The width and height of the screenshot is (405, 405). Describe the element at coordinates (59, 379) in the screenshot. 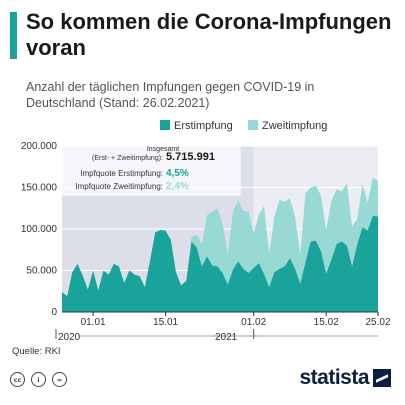

I see `no-derivatives-icon: =` at that location.